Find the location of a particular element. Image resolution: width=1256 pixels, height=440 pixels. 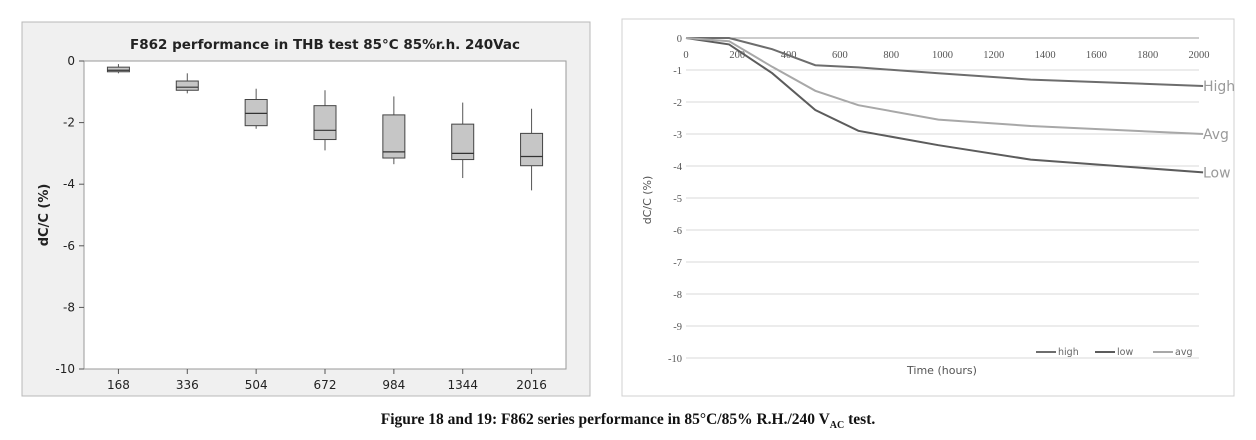

legend-label-avg: avg is located at coordinates (1183, 352).